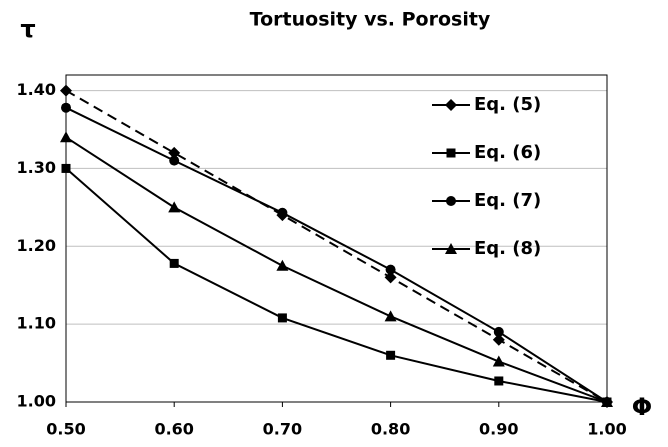  What do you see at coordinates (507, 152) in the screenshot?
I see `legend-label: Eq. (6)` at bounding box center [507, 152].